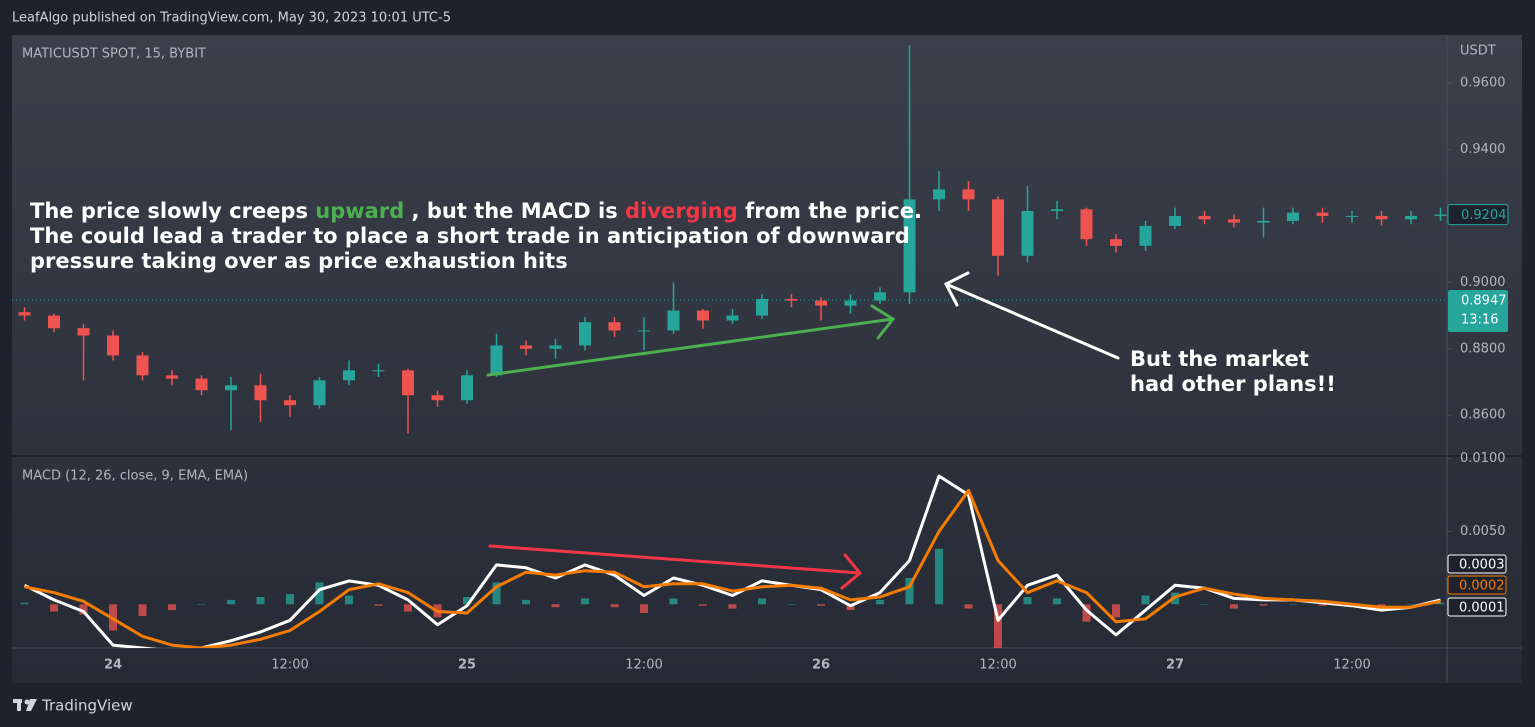 The image size is (1535, 727). I want to click on last-value-label: 0.0001, so click(1482, 608).